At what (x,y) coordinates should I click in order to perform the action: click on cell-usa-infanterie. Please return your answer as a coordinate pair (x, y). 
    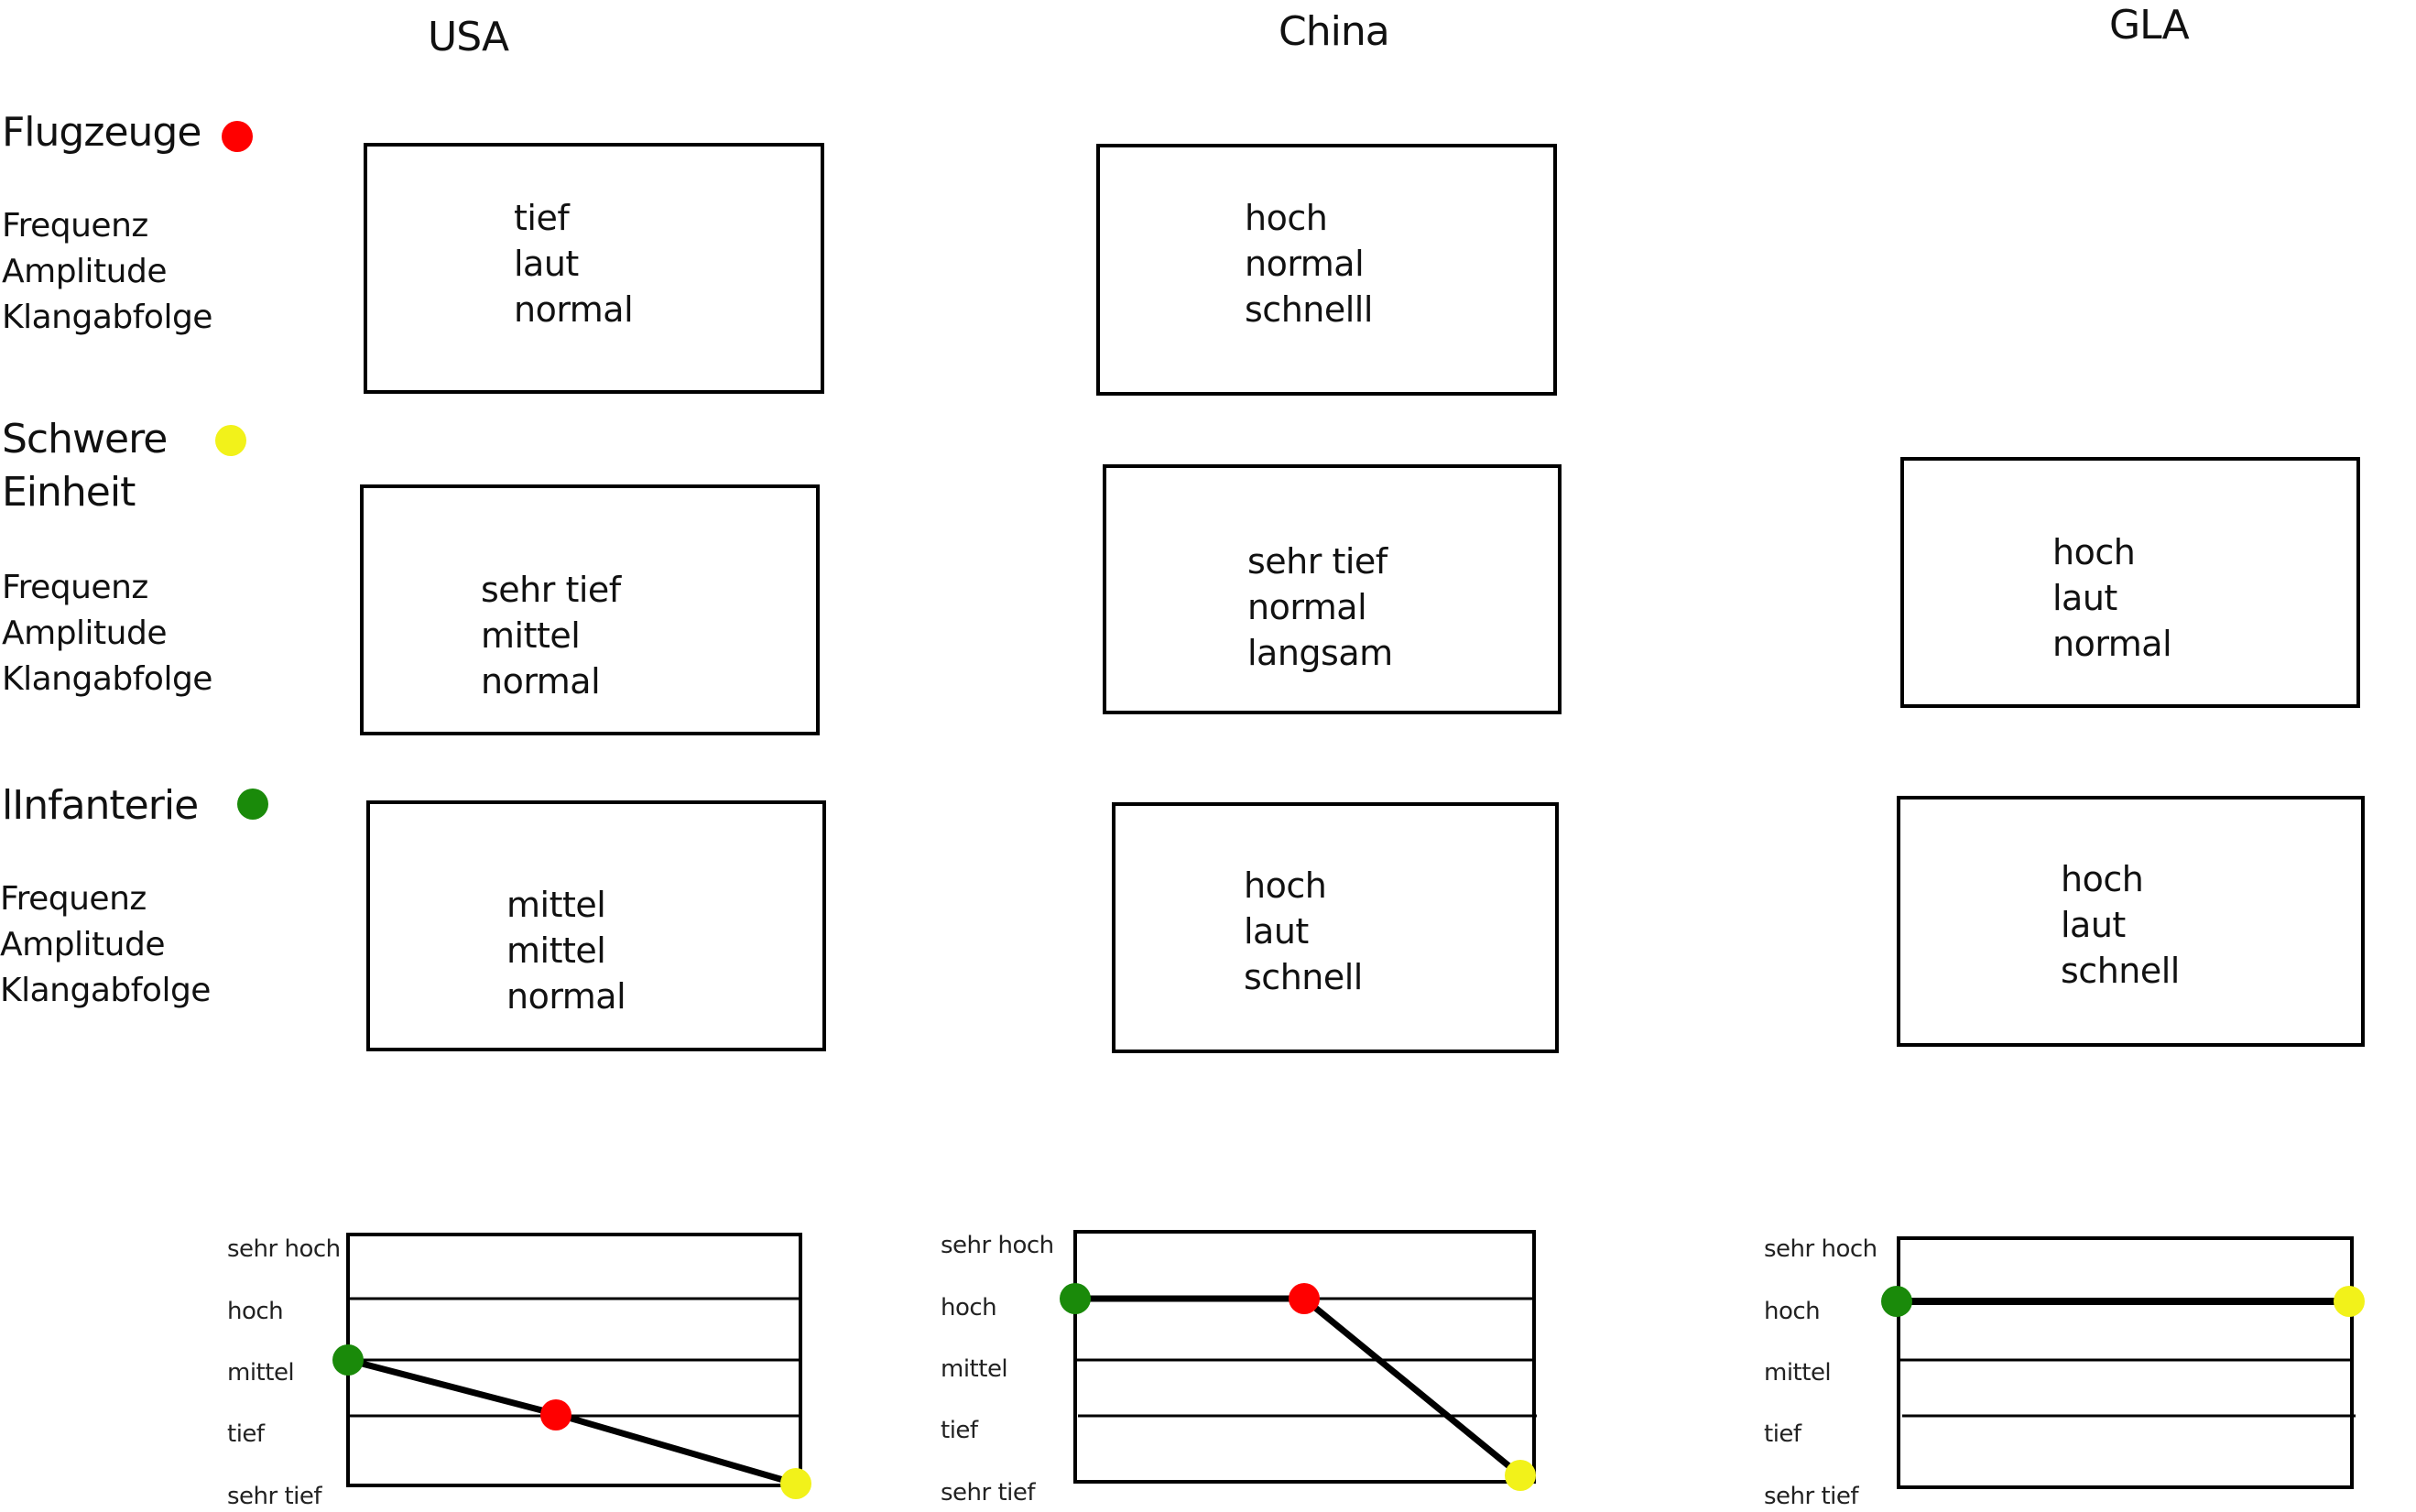
    Looking at the image, I should click on (596, 925).